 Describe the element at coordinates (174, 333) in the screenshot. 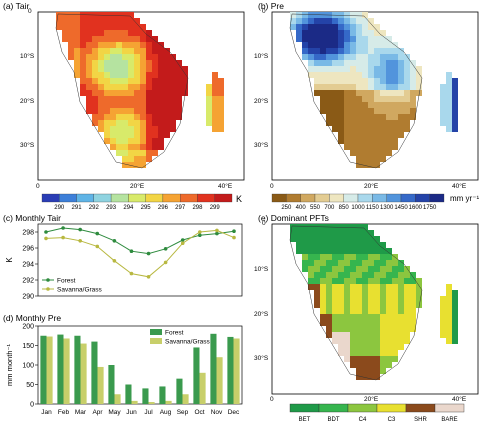

I see `legend-label: Forest` at that location.